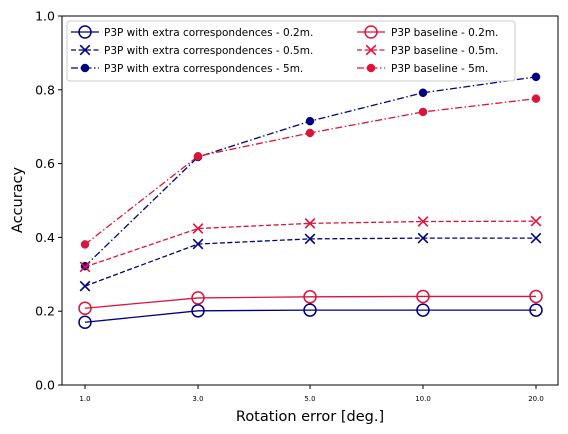 The height and width of the screenshot is (434, 568). Describe the element at coordinates (197, 399) in the screenshot. I see `x-tick-label: 3.0` at that location.